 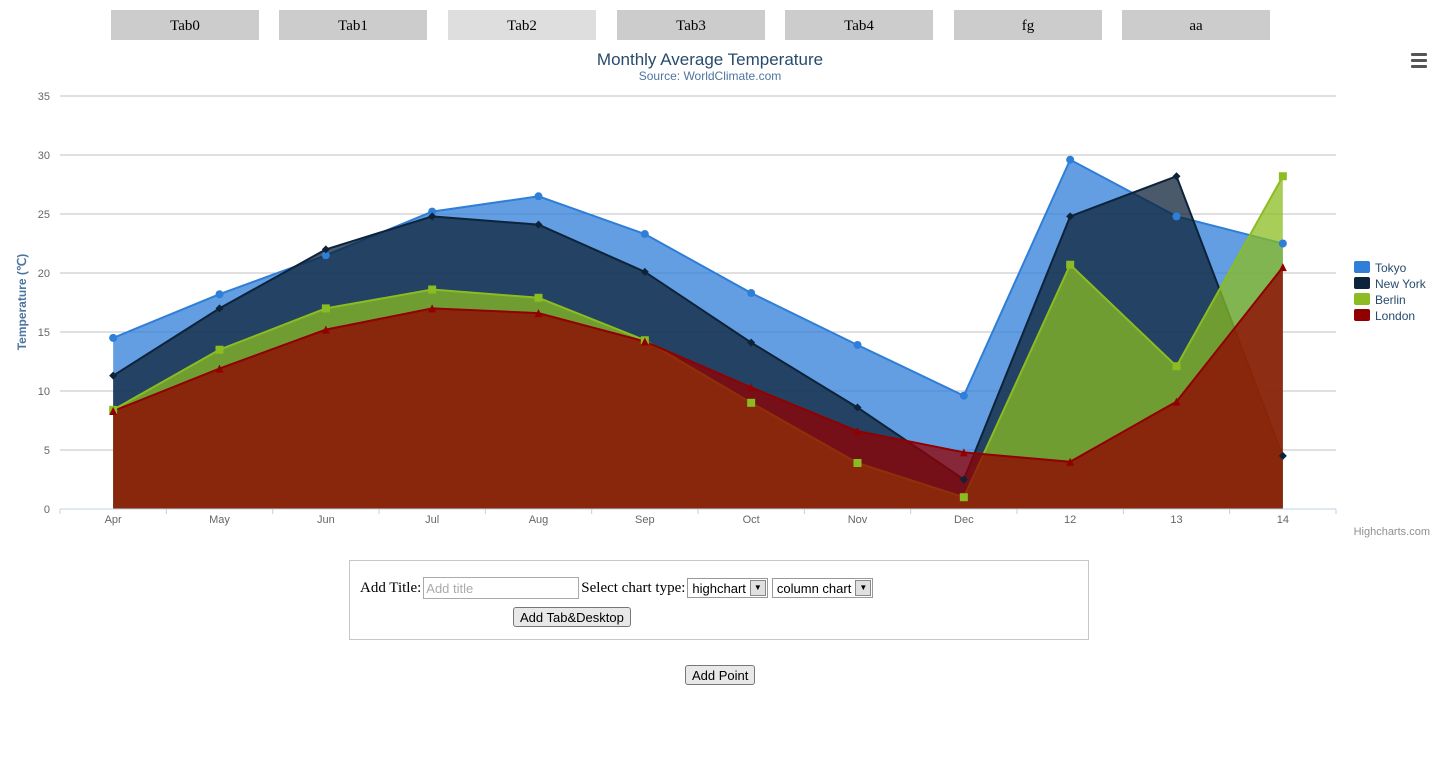 What do you see at coordinates (572, 617) in the screenshot?
I see `add-tab-button: Add Tab&Desktop` at bounding box center [572, 617].